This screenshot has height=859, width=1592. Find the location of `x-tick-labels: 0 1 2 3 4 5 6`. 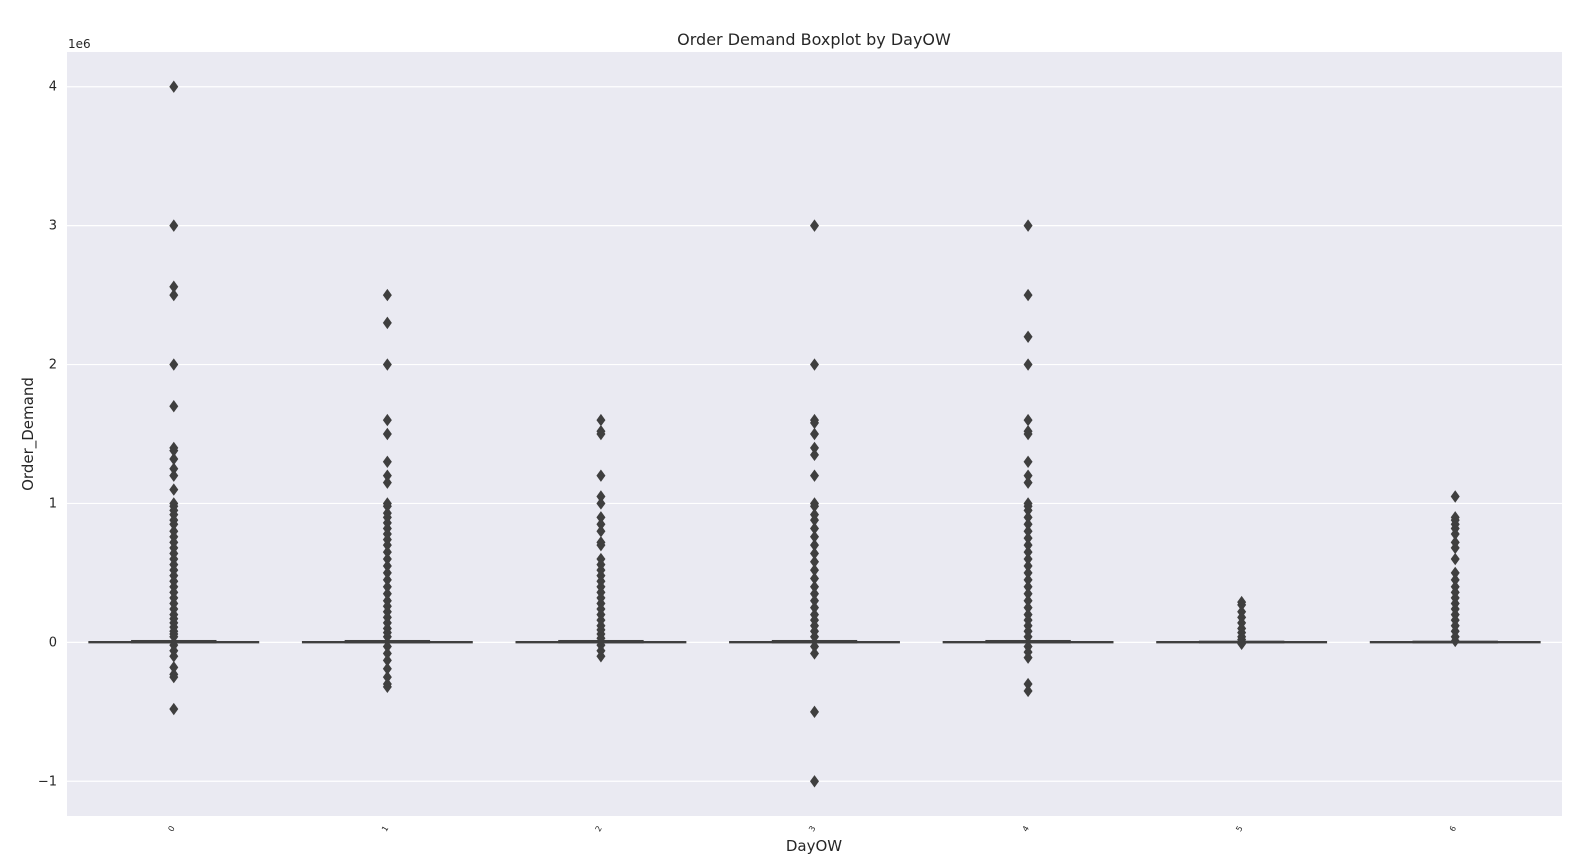

x-tick-labels: 0 1 2 3 4 5 6 is located at coordinates (812, 828).